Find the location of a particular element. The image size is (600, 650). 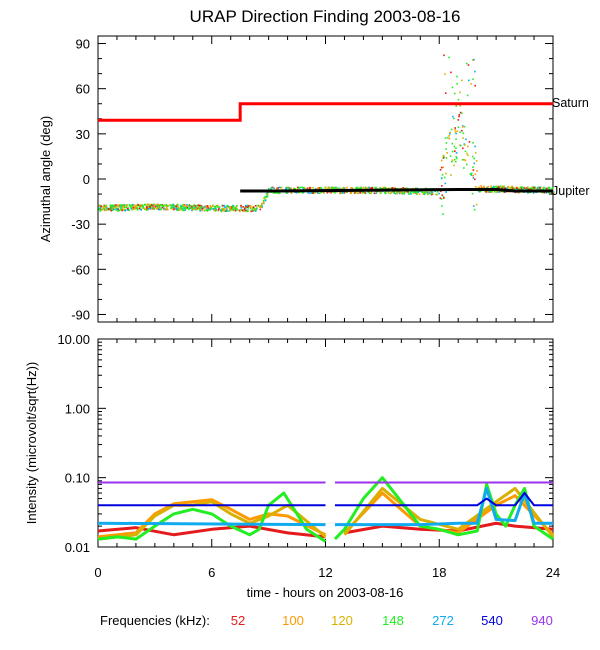

legend-item-52khz: 52 is located at coordinates (238, 620).